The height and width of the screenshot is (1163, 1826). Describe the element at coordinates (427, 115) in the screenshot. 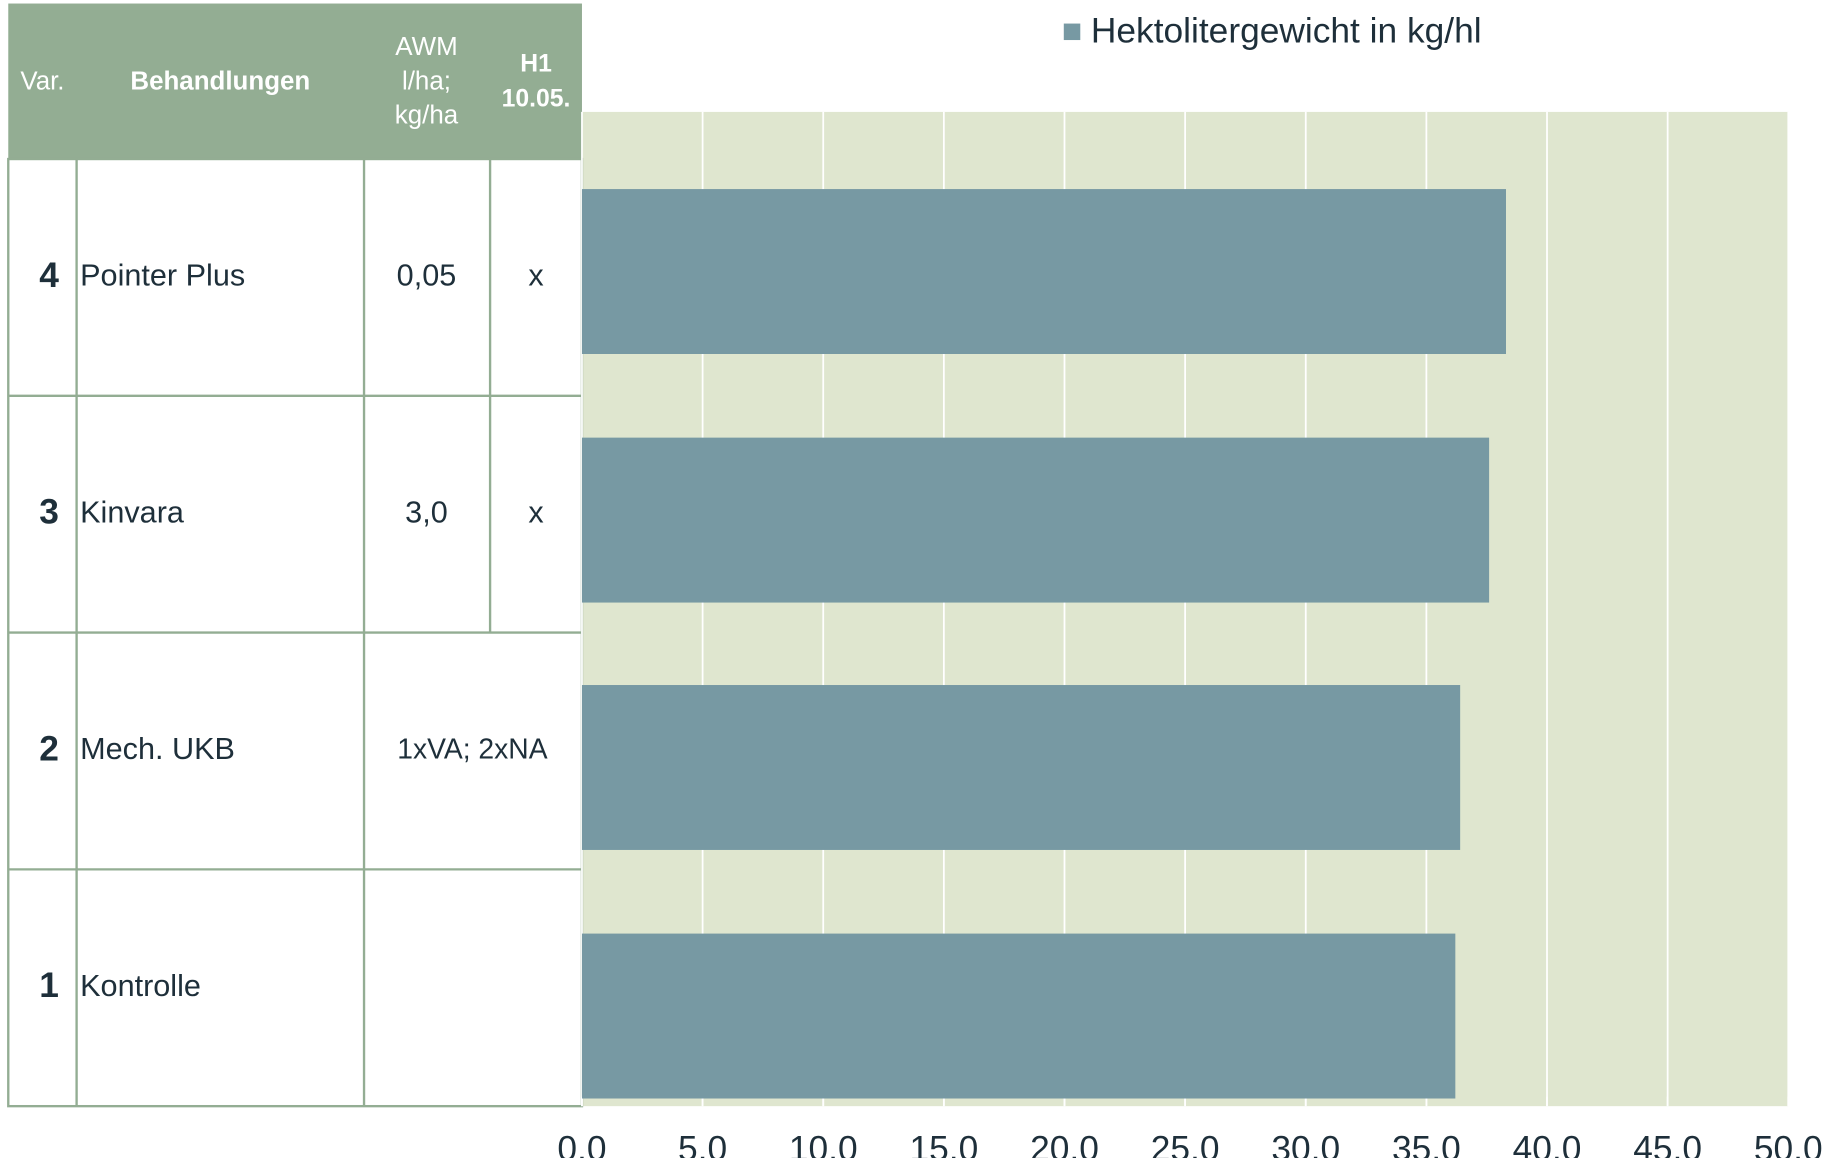

I see `header-cell: kg/ha` at that location.